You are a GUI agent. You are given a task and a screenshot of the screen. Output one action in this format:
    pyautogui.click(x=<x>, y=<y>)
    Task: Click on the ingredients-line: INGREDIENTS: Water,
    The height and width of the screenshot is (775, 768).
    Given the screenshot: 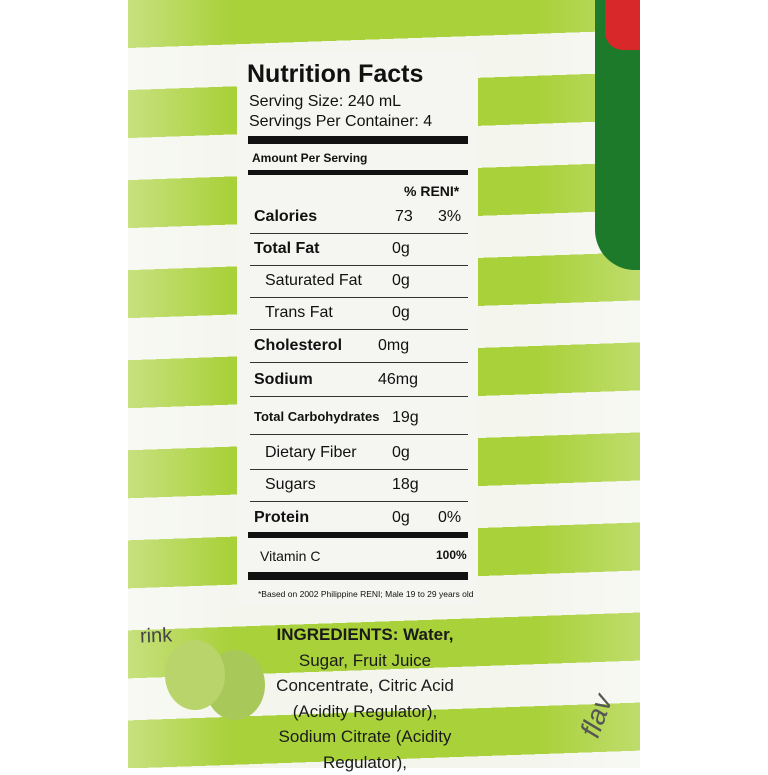 What is the action you would take?
    pyautogui.click(x=365, y=635)
    